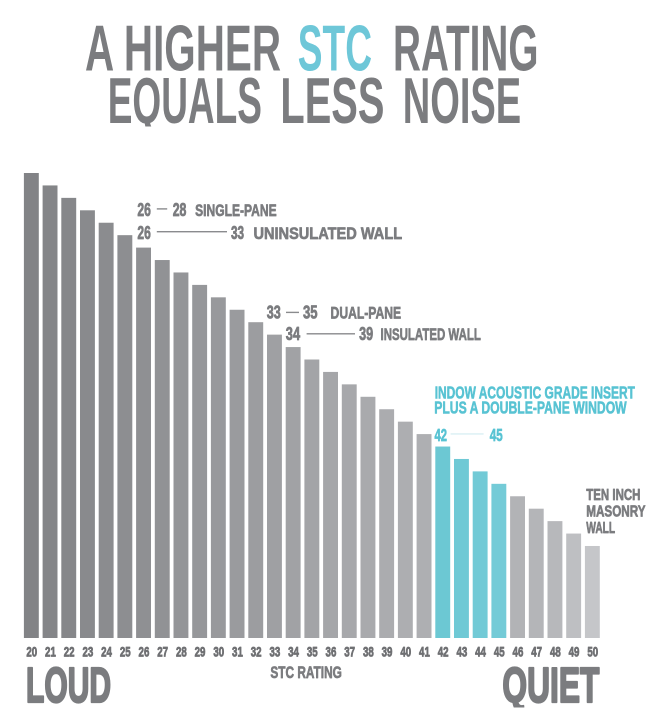 The image size is (650, 721). What do you see at coordinates (366, 313) in the screenshot?
I see `svg-text: DUAL-PANE` at bounding box center [366, 313].